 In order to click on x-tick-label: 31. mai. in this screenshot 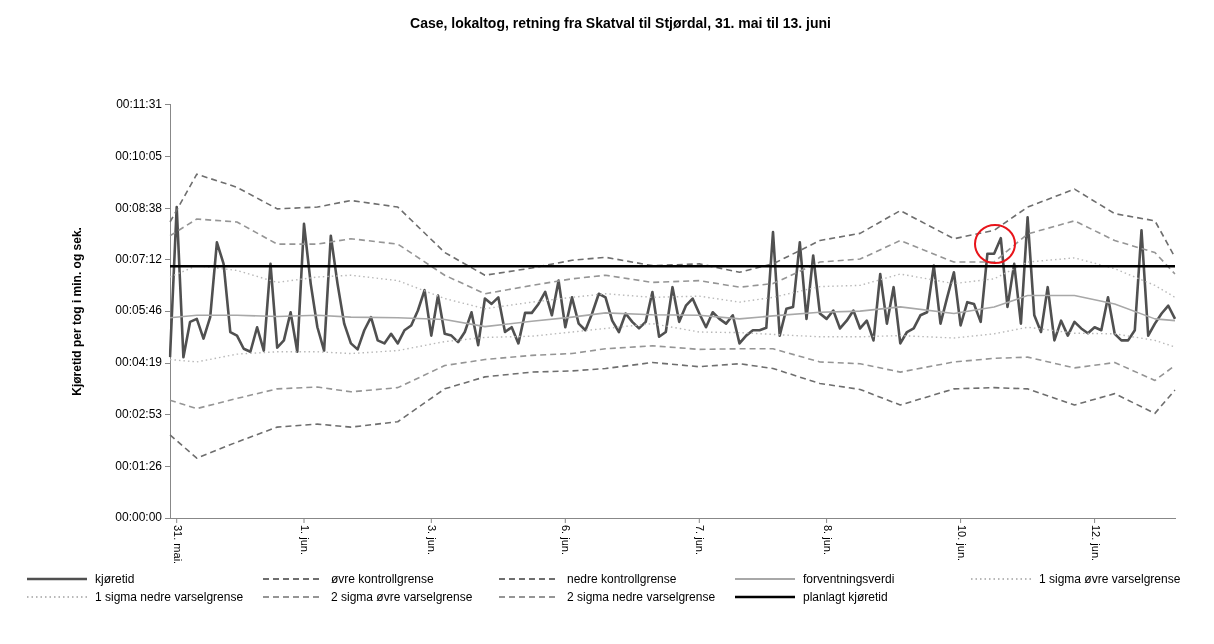, I will do `click(177, 545)`.